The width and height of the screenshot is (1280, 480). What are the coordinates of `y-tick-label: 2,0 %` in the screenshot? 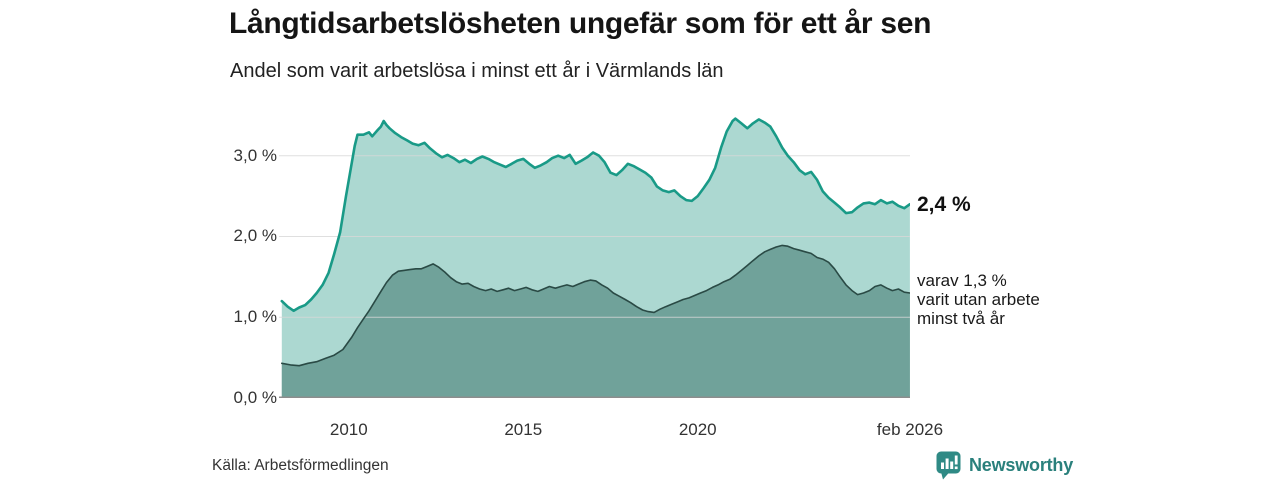 It's located at (255, 236).